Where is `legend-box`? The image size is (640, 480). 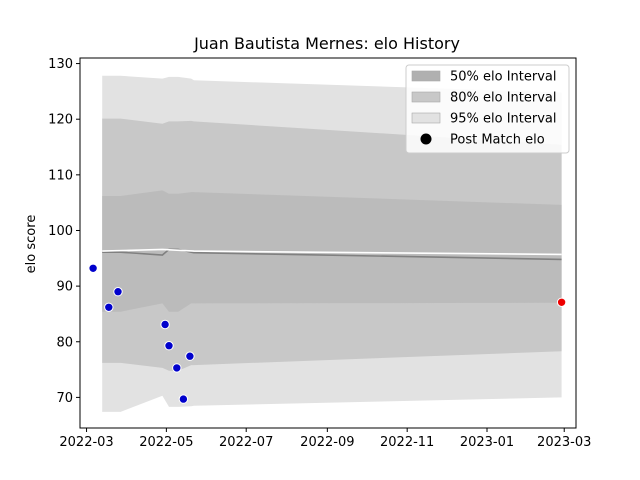
legend-box is located at coordinates (487, 109).